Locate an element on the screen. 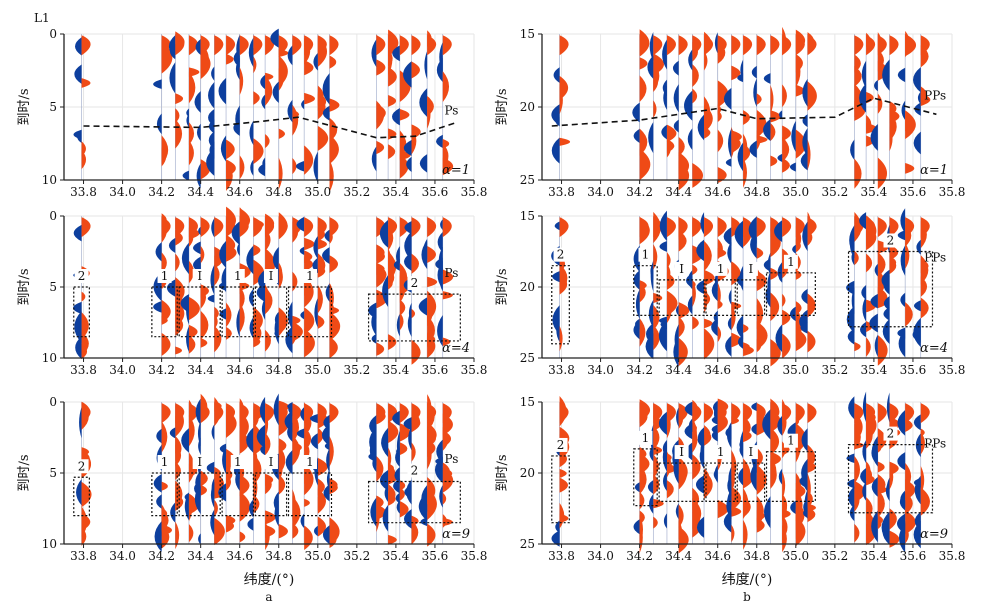 The image size is (992, 606). subfigure-label-b: b is located at coordinates (747, 597).